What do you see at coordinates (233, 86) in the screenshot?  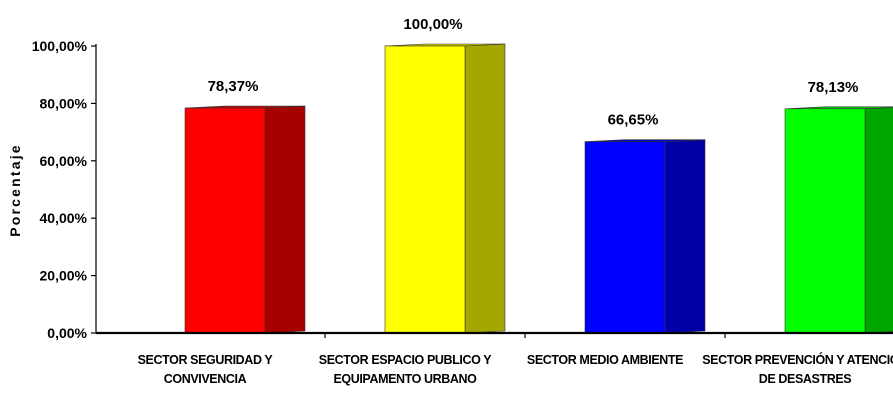 I see `data-label: 78,37%` at bounding box center [233, 86].